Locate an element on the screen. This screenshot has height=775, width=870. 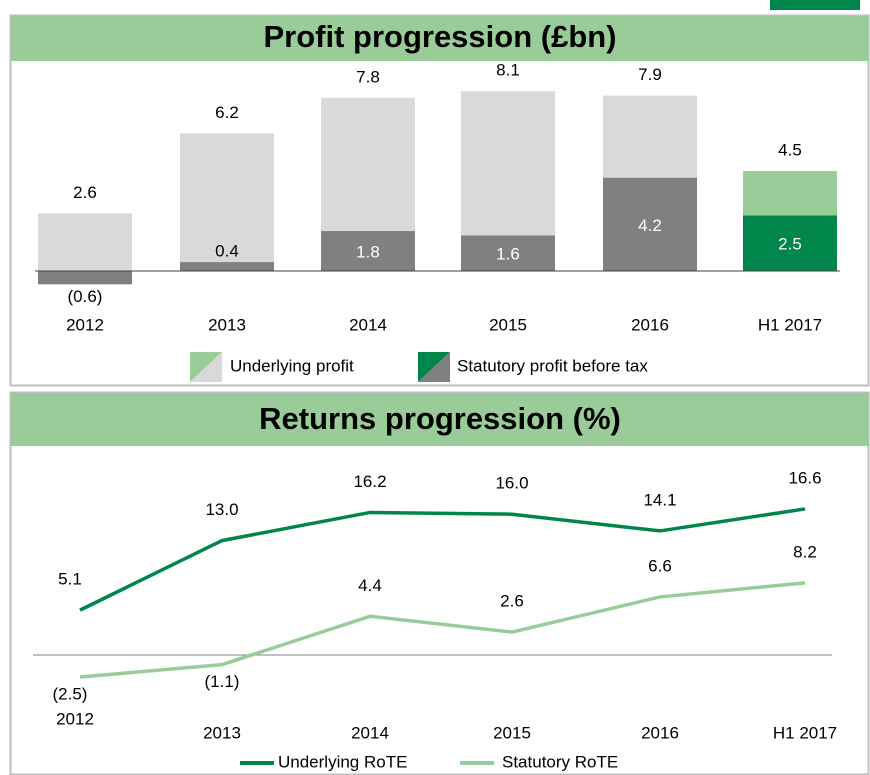
data-label: 14.1 is located at coordinates (659, 499).